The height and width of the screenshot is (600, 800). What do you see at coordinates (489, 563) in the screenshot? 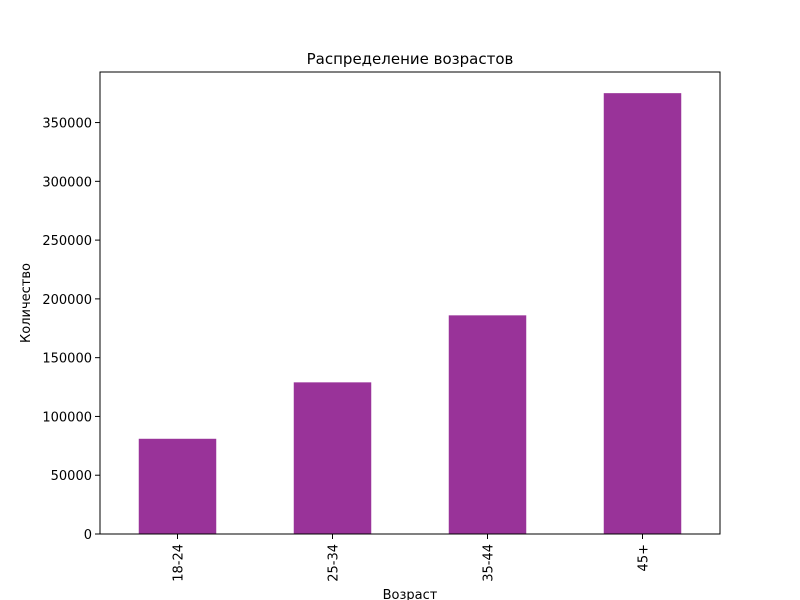
I see `x-tick-label: 35-44` at bounding box center [489, 563].